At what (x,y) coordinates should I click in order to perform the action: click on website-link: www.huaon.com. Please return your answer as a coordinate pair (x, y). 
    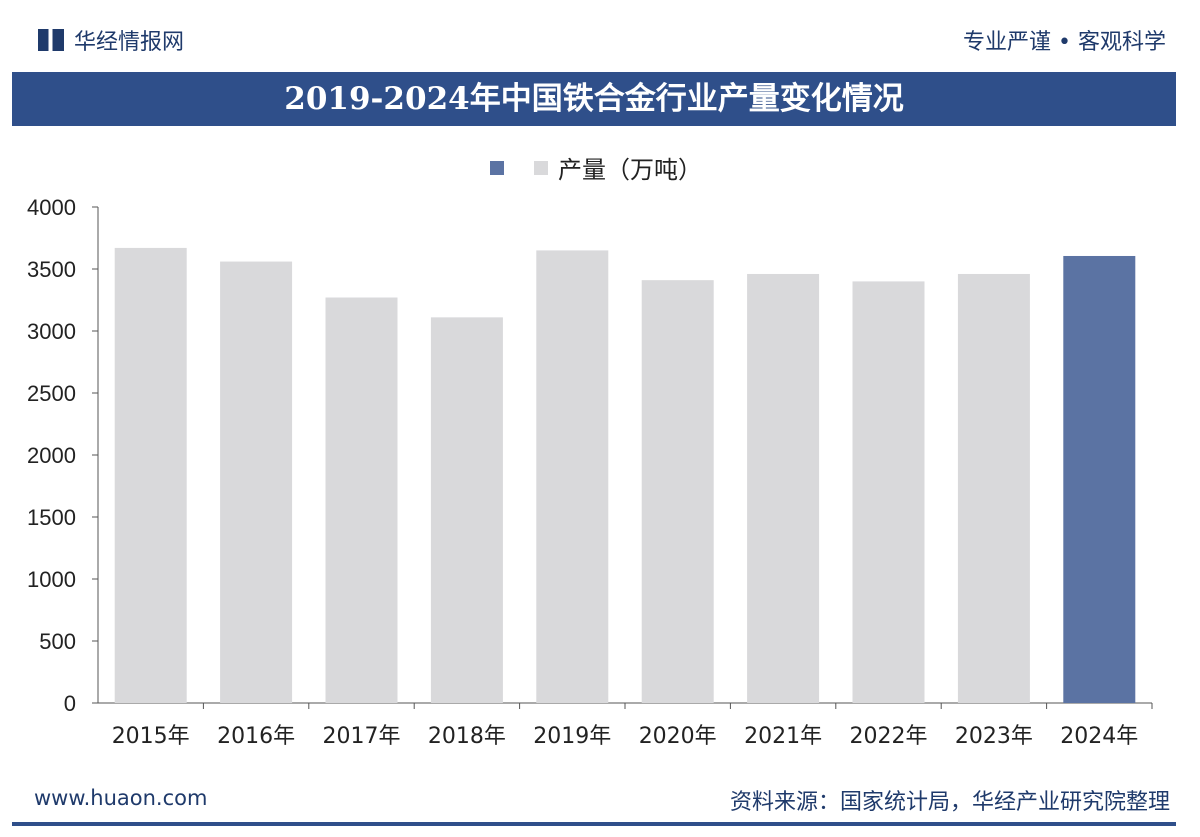
    Looking at the image, I should click on (121, 798).